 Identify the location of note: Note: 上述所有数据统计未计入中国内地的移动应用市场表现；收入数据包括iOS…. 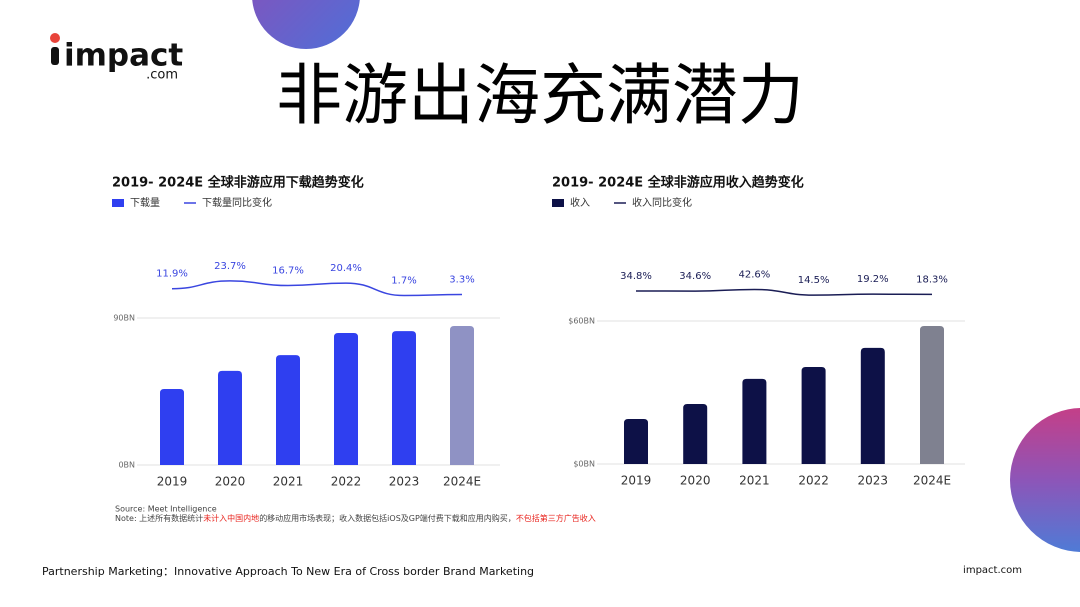
(355, 518).